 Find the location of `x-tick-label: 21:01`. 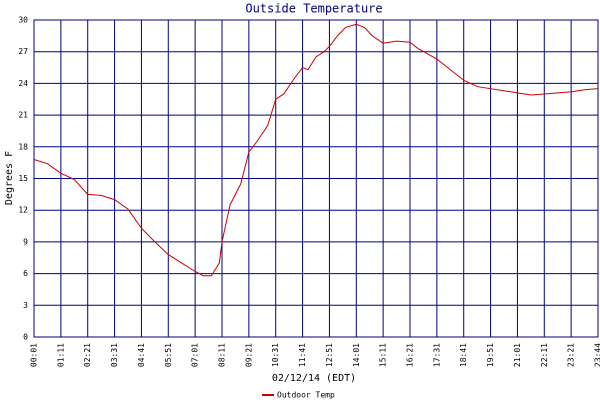

x-tick-label: 21:01 is located at coordinates (517, 355).